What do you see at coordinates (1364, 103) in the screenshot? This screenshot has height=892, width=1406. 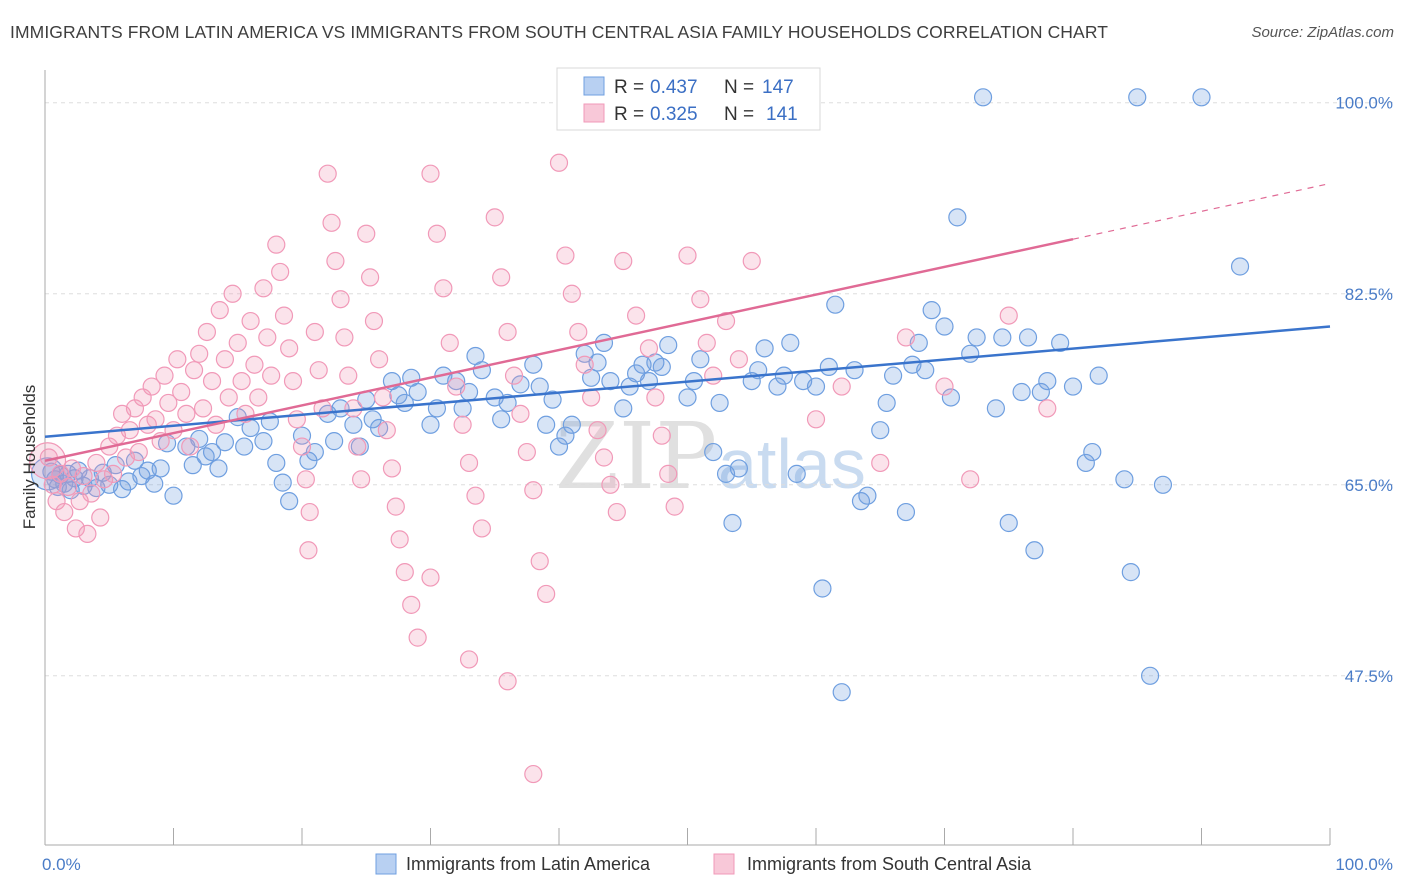 I see `y-tick-label-0: 100.0%` at bounding box center [1364, 103].